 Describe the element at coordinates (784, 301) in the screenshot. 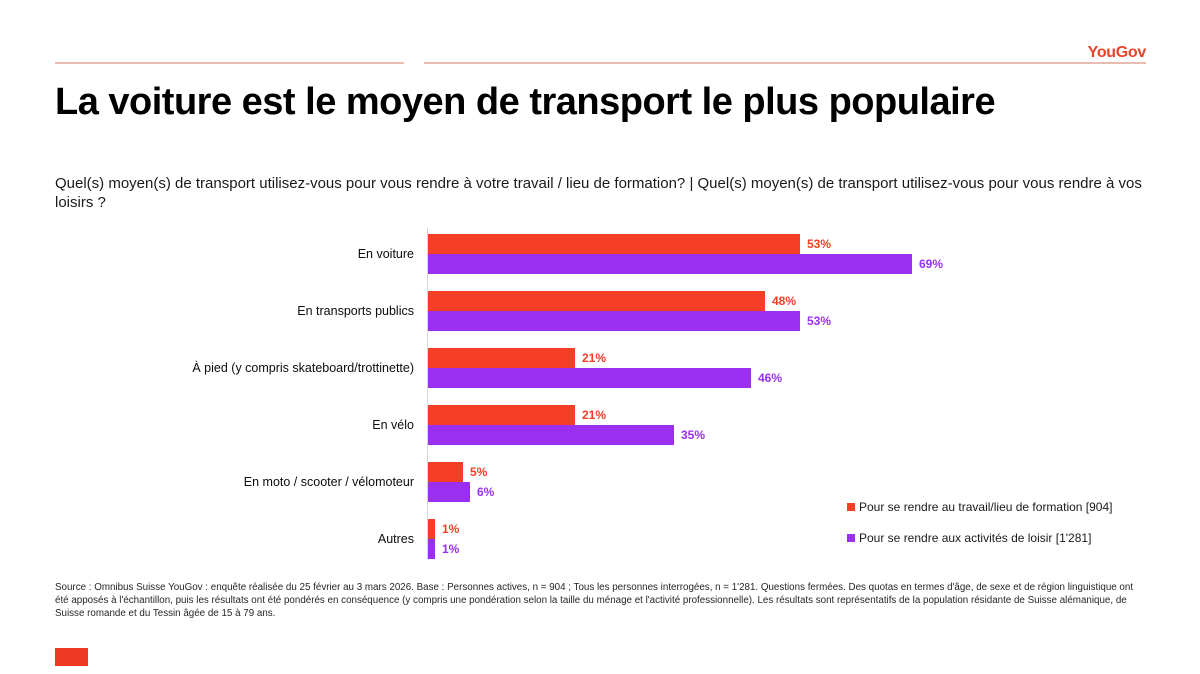

I see `value-label-travail: 48%` at that location.